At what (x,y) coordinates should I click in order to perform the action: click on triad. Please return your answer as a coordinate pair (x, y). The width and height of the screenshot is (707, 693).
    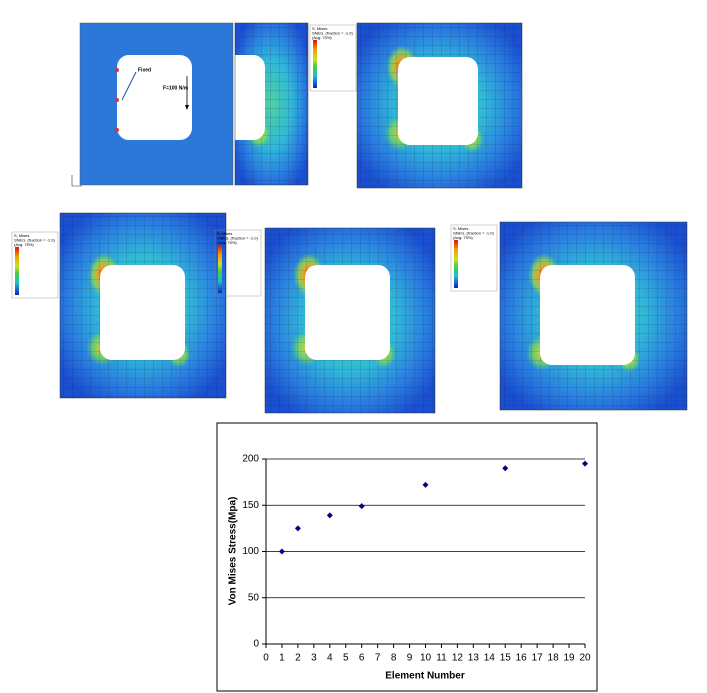
    Looking at the image, I should click on (76, 181).